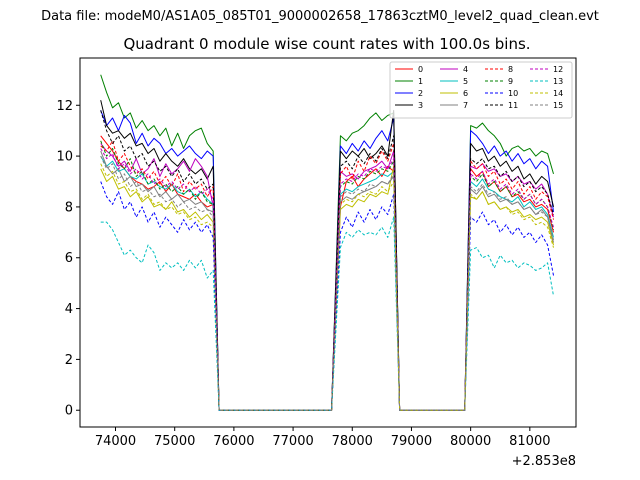 The image size is (640, 480). I want to click on legend-label-12: 12, so click(558, 69).